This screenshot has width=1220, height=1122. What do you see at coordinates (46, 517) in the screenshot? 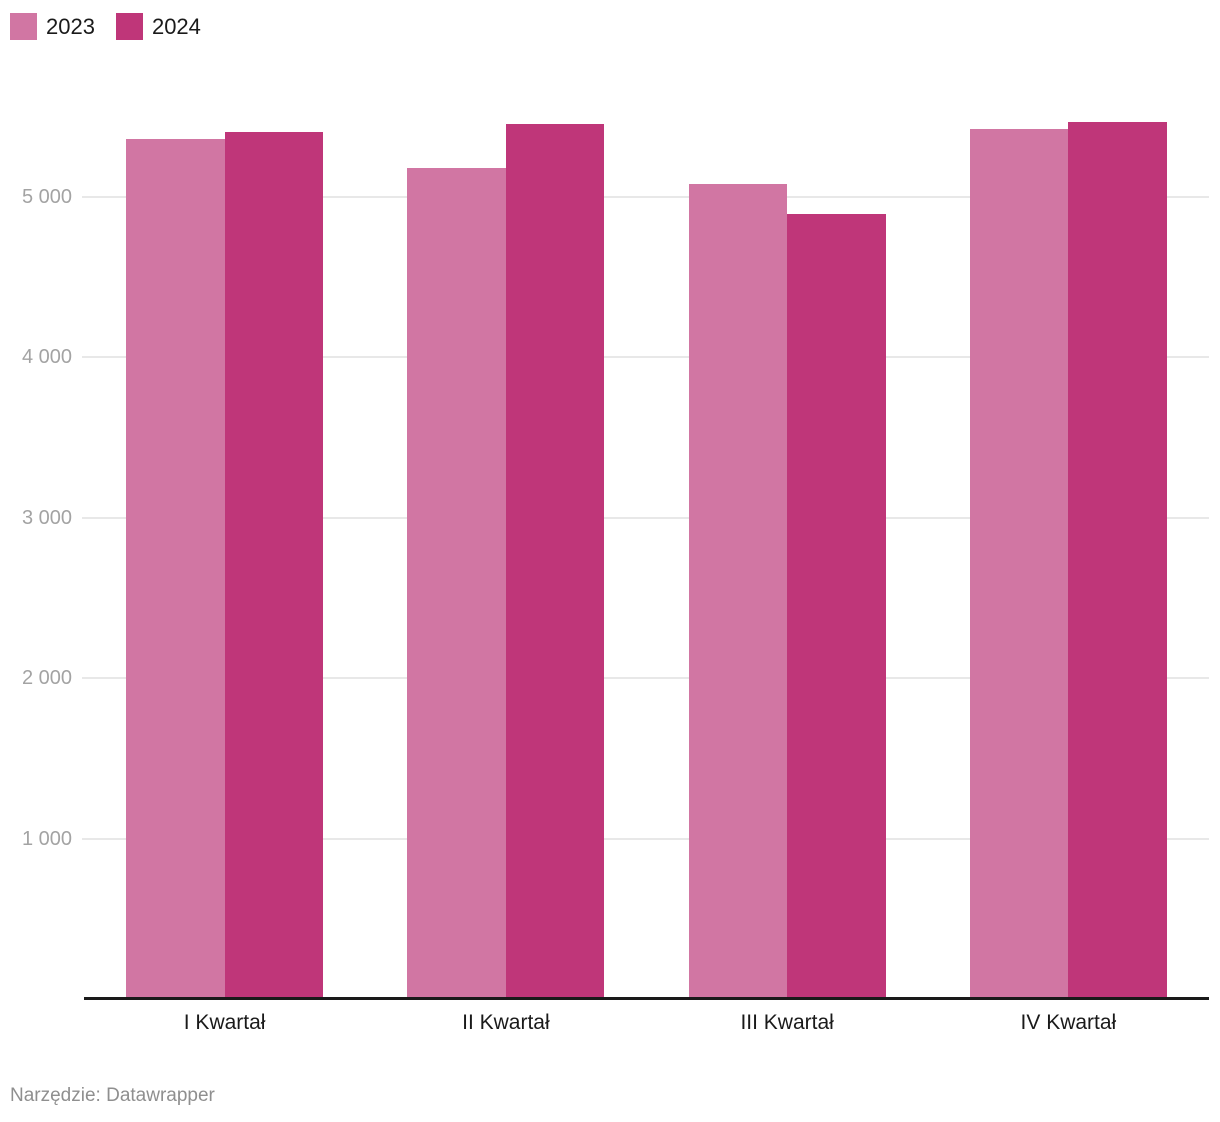
I see `y-axis-tick-label-3000: 3 000` at bounding box center [46, 517].